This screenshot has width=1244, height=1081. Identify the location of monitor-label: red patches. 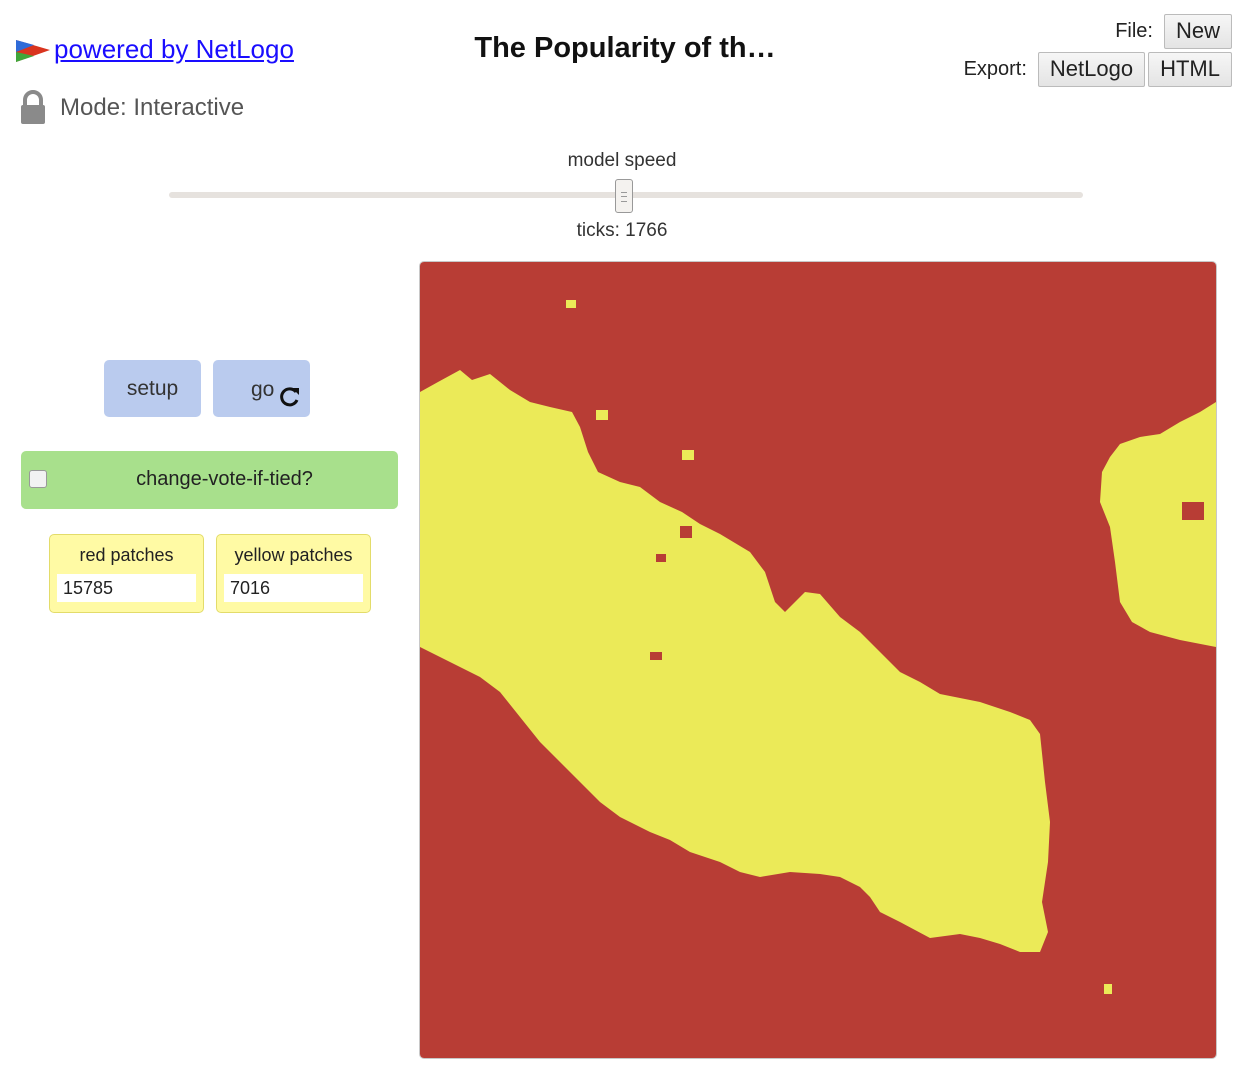
(126, 555).